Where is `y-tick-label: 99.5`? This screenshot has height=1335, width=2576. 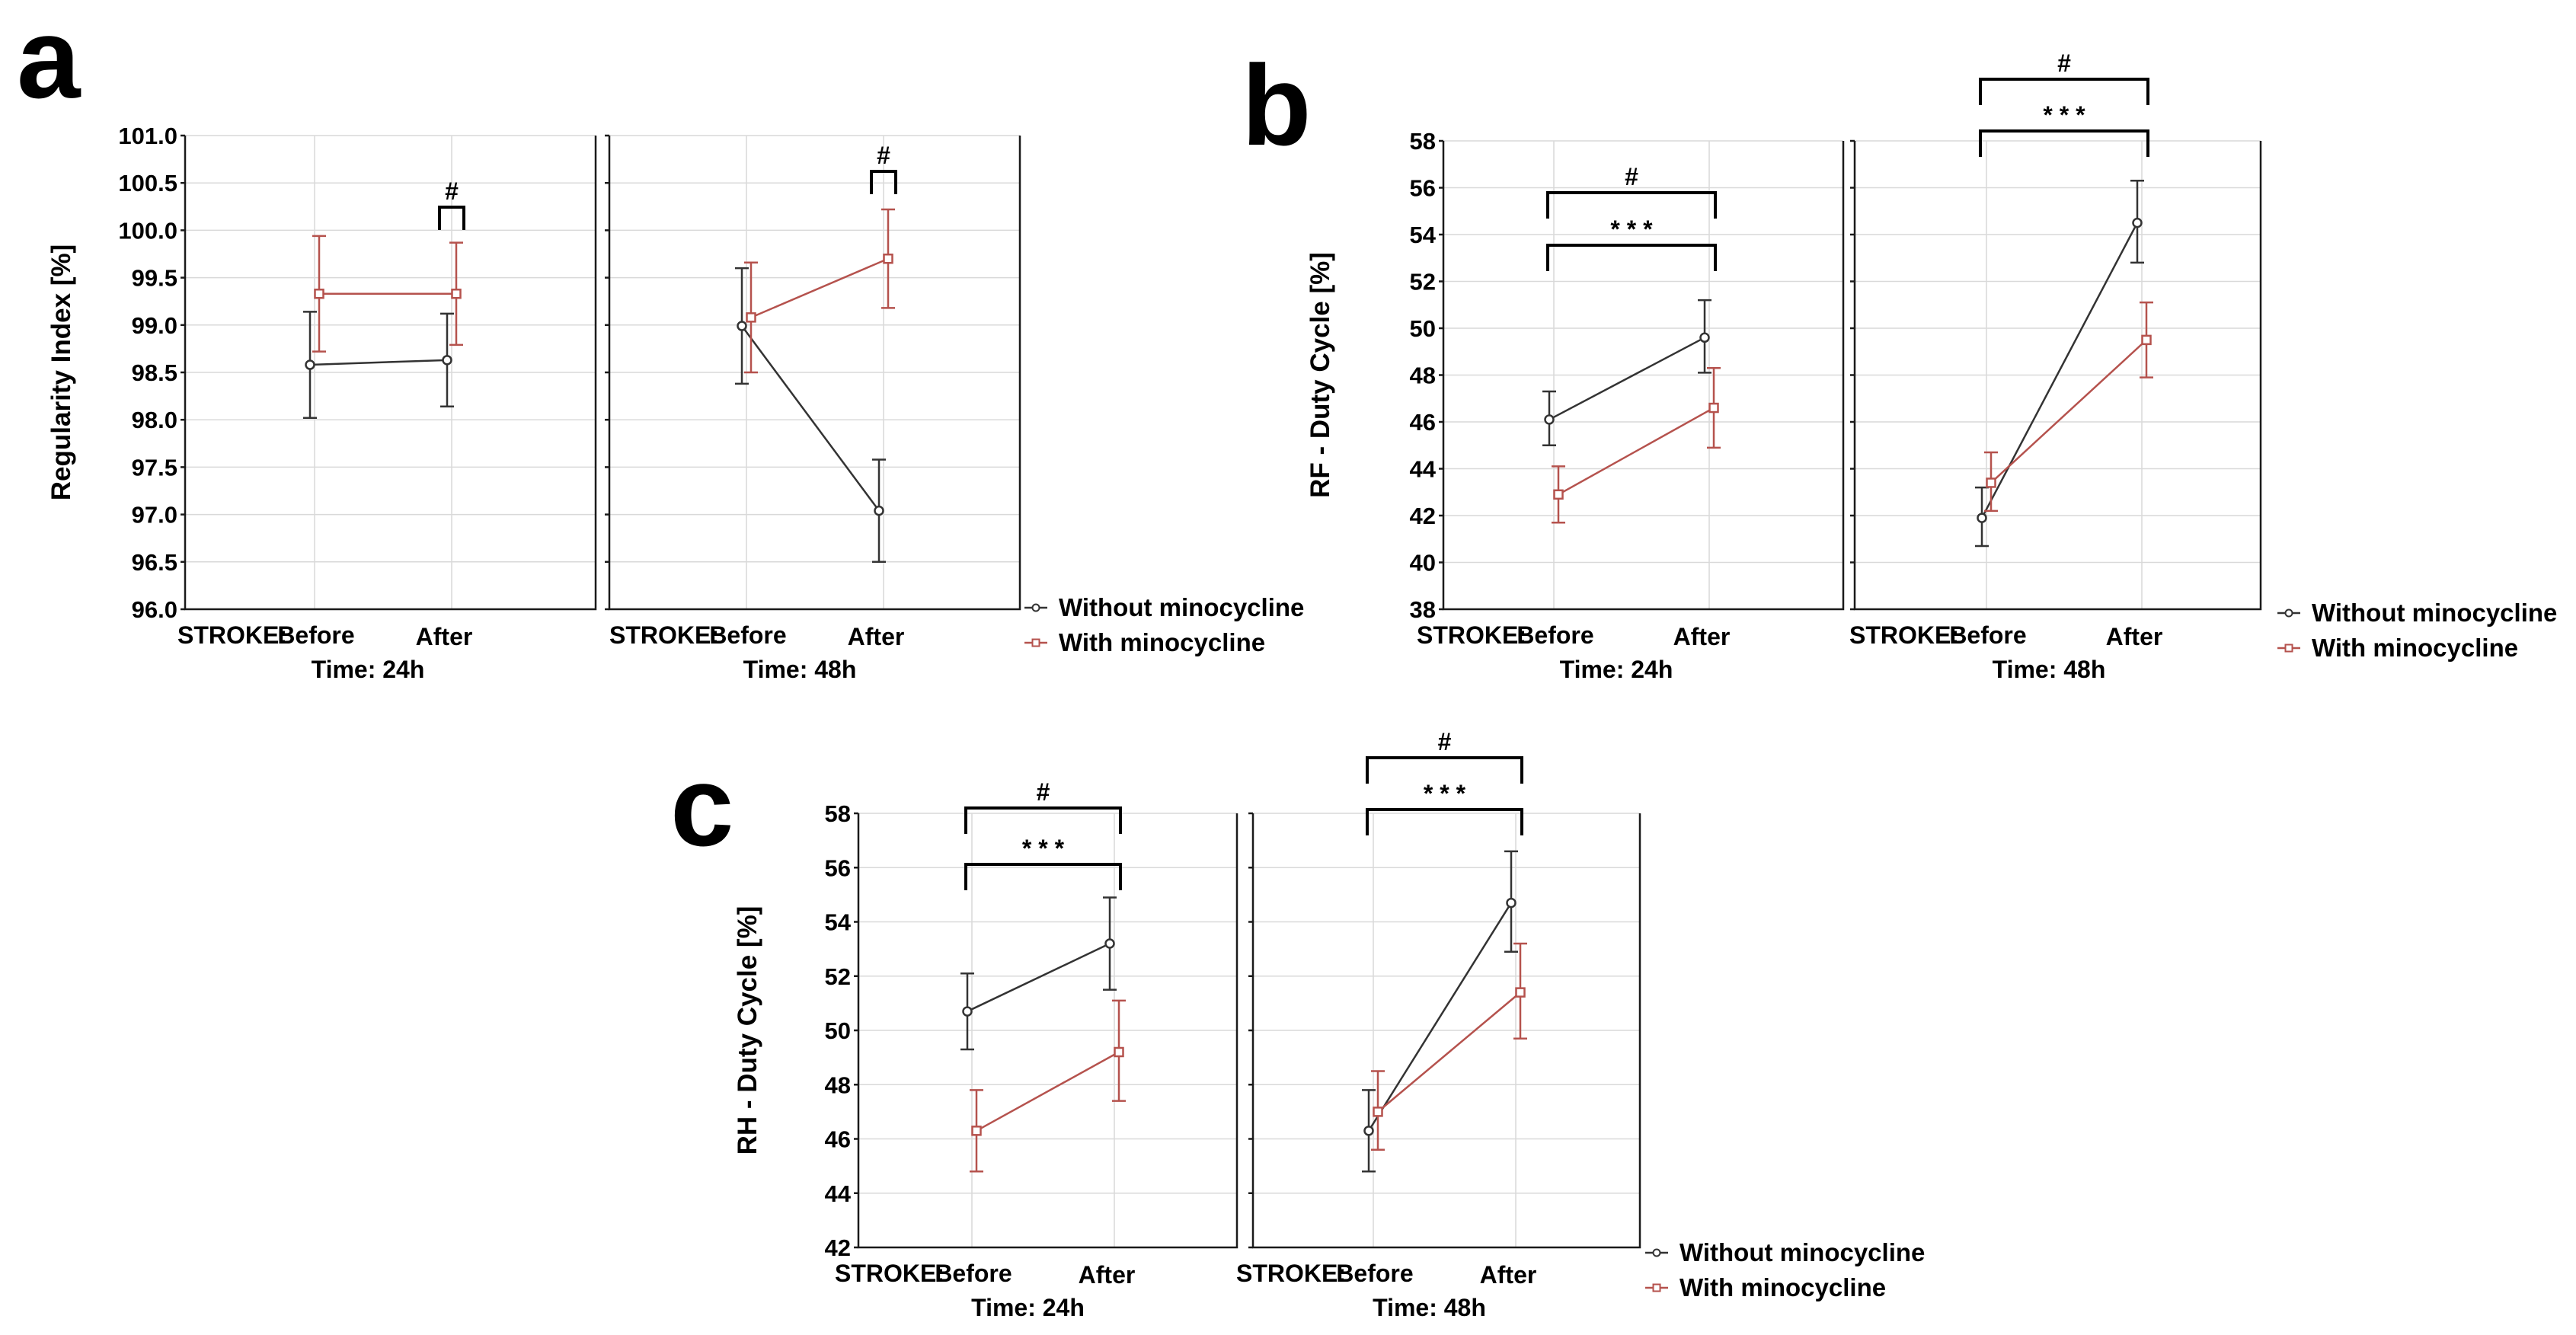 y-tick-label: 99.5 is located at coordinates (154, 278).